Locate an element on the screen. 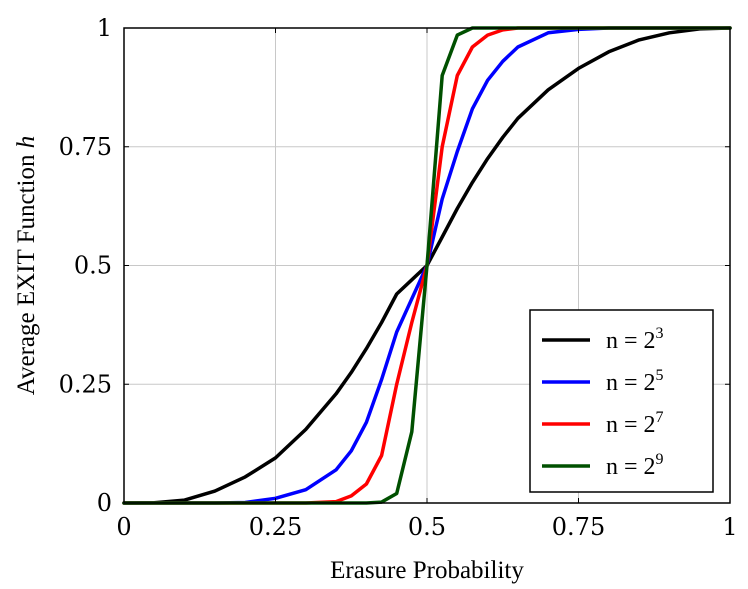 The width and height of the screenshot is (748, 589). y-tick-label: 0.75 is located at coordinates (85, 147).